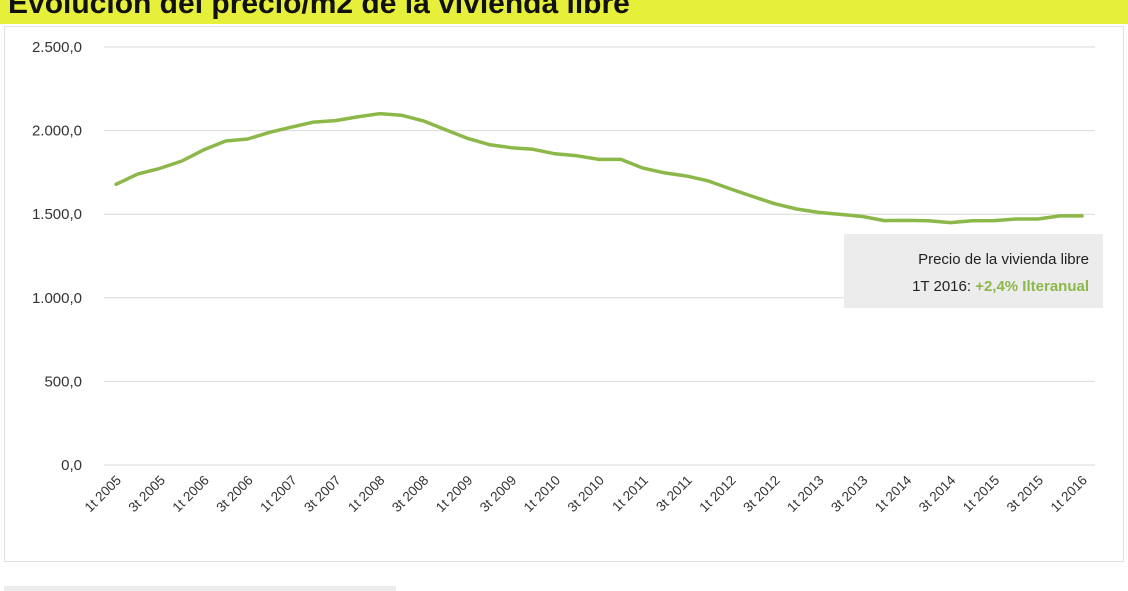 The width and height of the screenshot is (1128, 591). Describe the element at coordinates (674, 494) in the screenshot. I see `x-tick-label: 3t 2011` at that location.